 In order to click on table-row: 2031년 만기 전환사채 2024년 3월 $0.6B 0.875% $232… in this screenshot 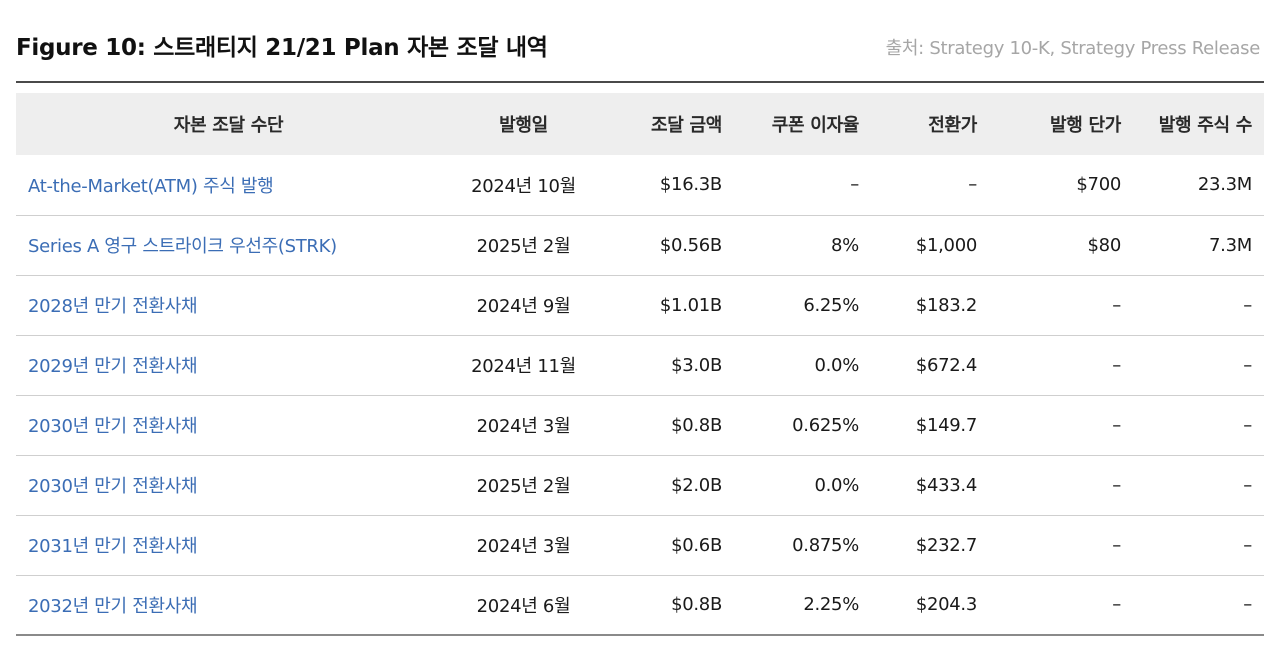, I will do `click(640, 545)`.